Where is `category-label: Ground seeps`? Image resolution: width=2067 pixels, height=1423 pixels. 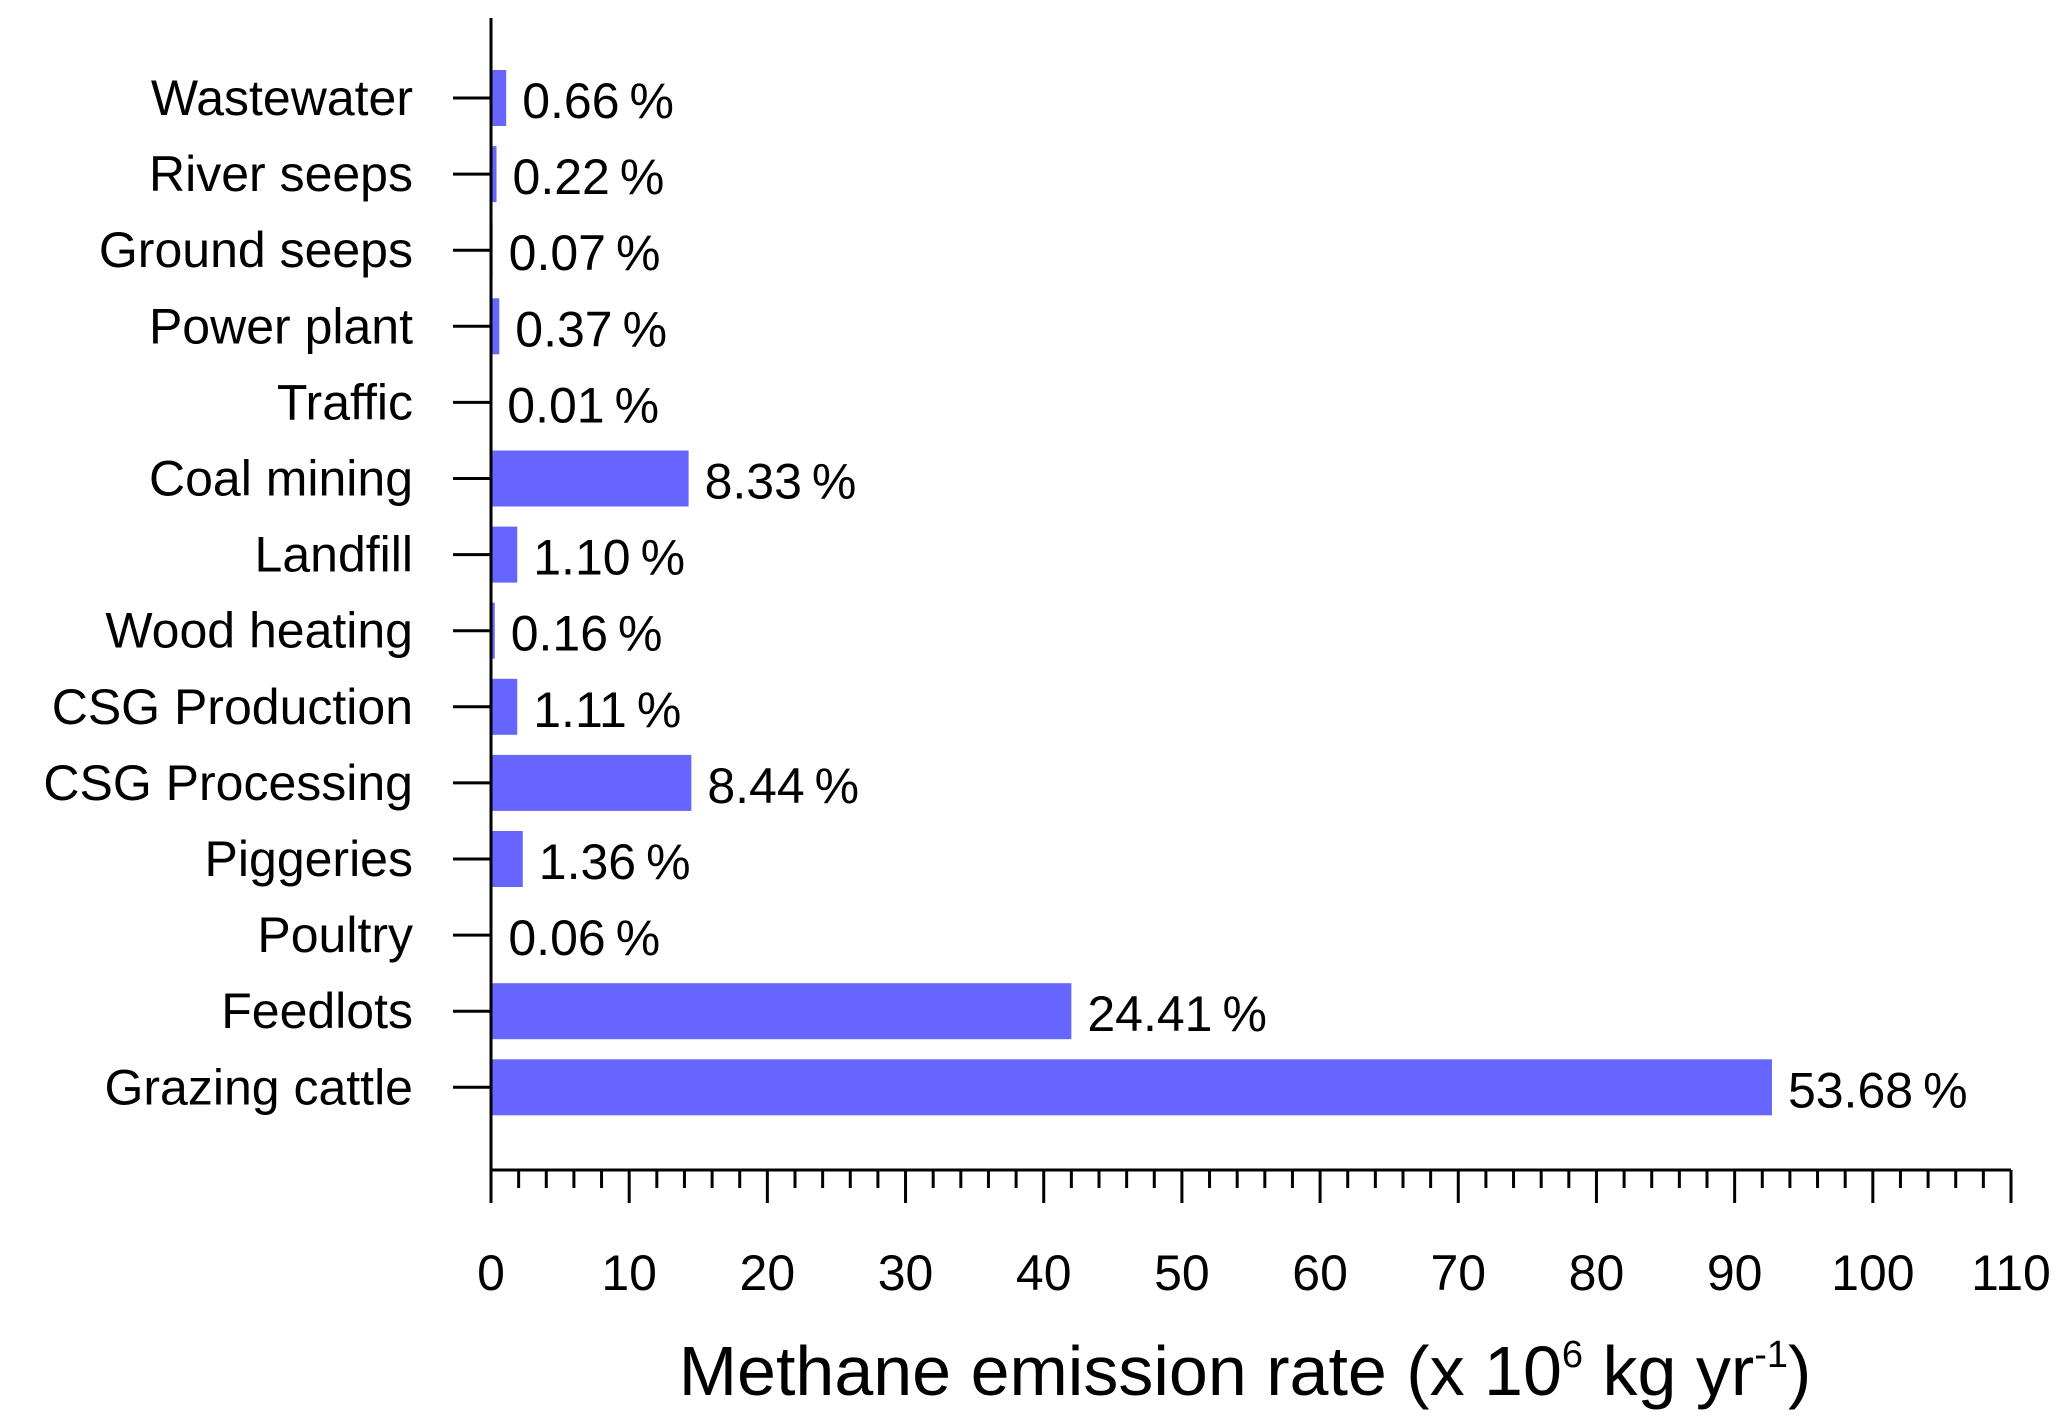 category-label: Ground seeps is located at coordinates (256, 250).